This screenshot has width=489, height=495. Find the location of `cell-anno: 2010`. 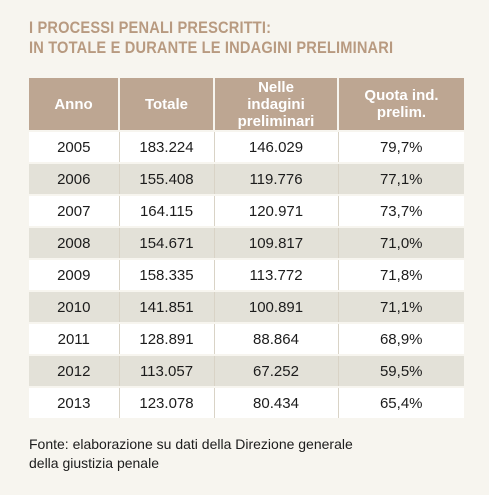

cell-anno: 2010 is located at coordinates (74, 307).